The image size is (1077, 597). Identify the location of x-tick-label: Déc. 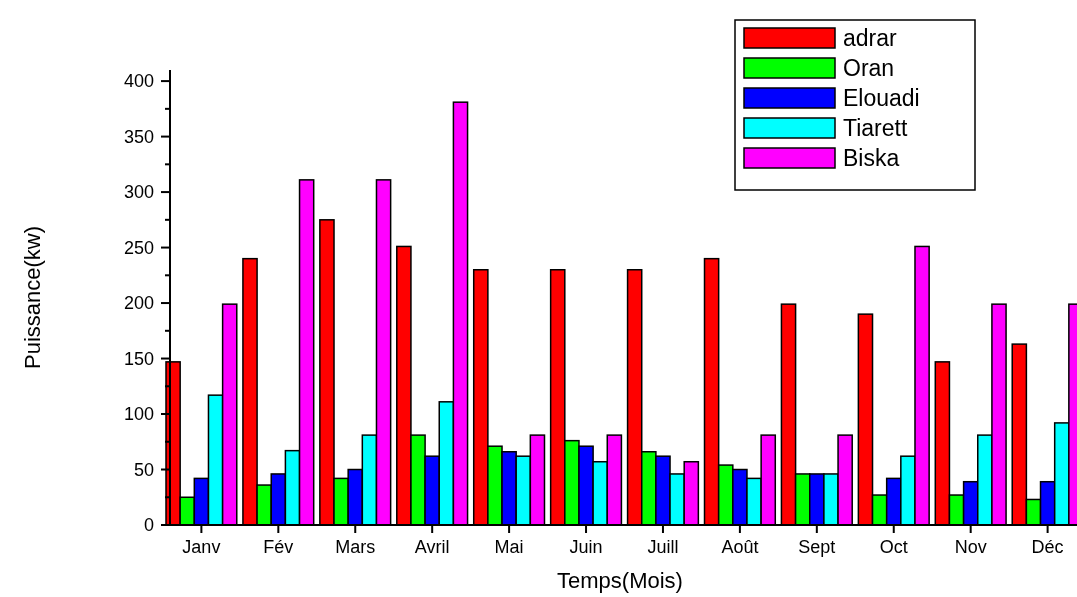
(1047, 547).